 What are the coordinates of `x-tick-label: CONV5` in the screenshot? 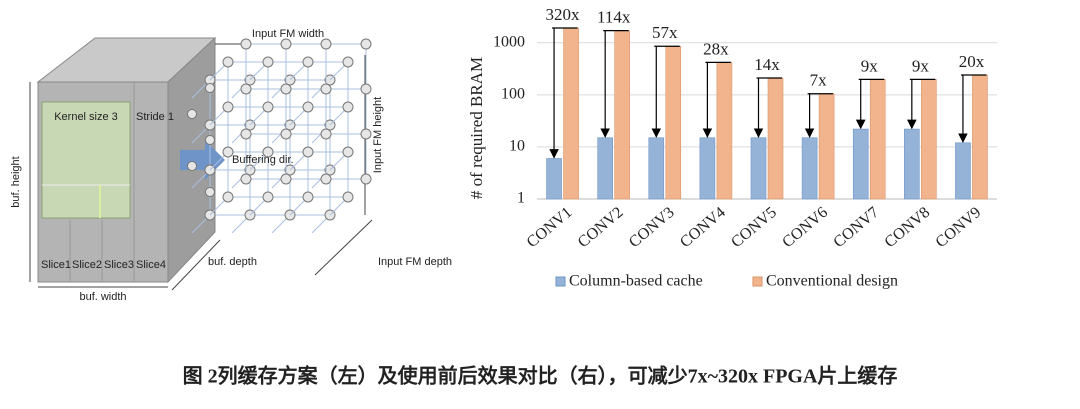 It's located at (754, 227).